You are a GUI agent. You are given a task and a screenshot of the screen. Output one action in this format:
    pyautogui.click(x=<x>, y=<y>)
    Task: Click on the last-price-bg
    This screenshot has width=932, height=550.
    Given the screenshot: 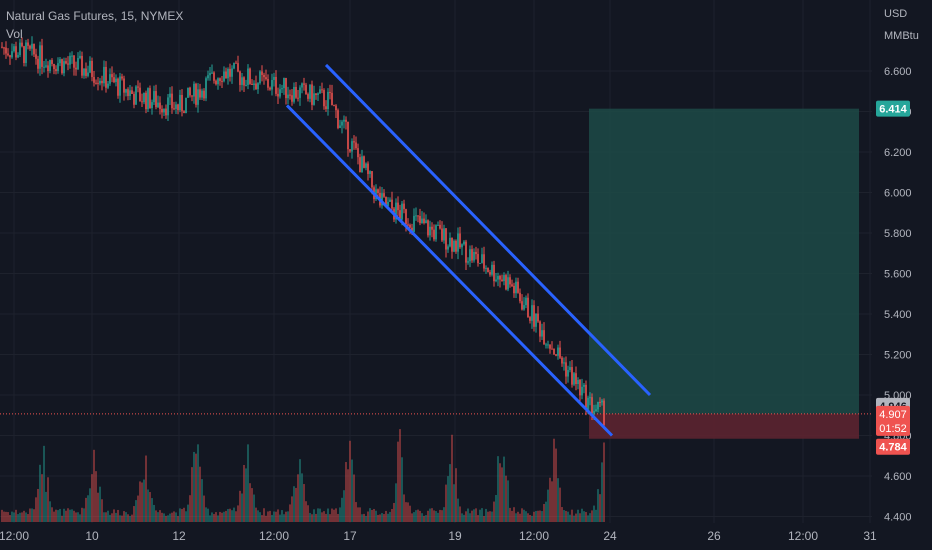 What is the action you would take?
    pyautogui.click(x=893, y=420)
    